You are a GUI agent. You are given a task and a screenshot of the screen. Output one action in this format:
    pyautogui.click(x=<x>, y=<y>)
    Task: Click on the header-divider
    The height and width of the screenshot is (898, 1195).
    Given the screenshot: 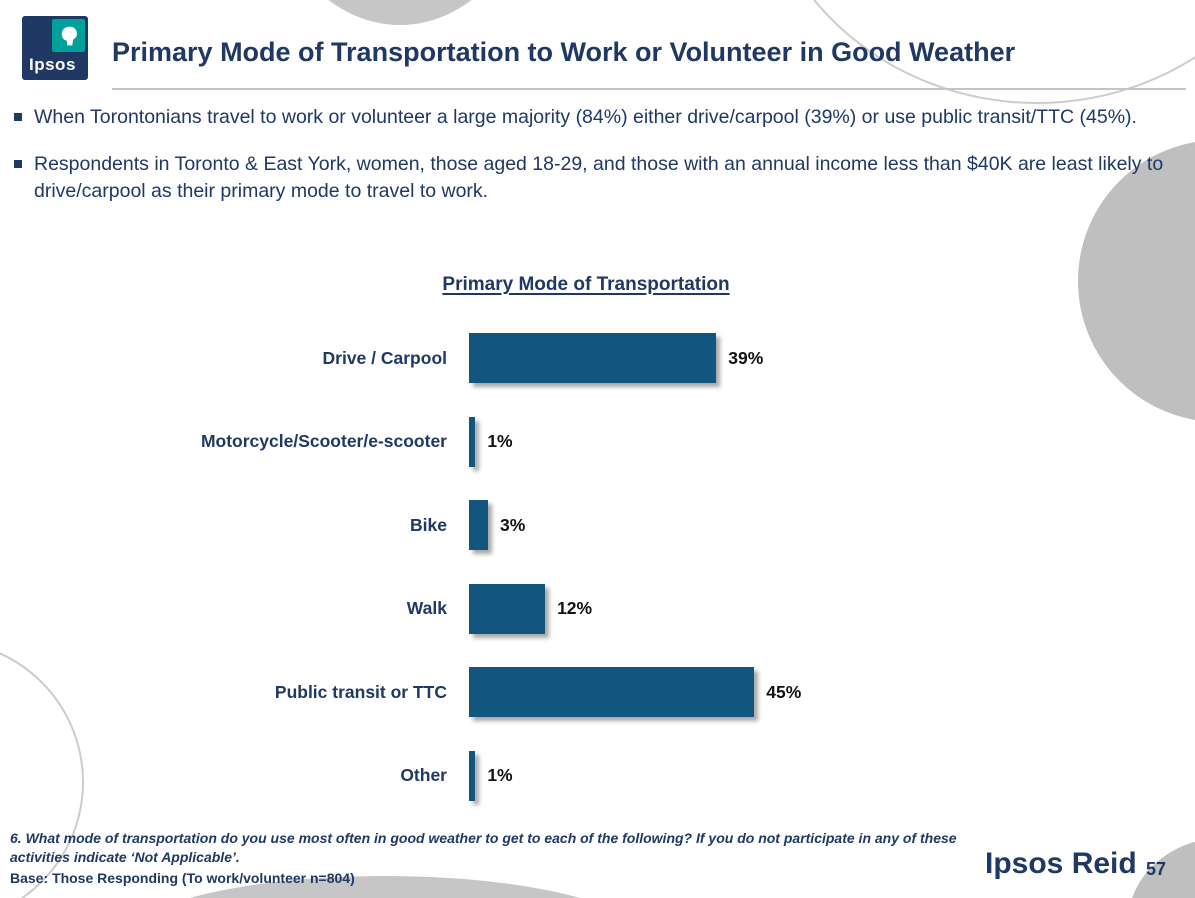 What is the action you would take?
    pyautogui.click(x=649, y=89)
    